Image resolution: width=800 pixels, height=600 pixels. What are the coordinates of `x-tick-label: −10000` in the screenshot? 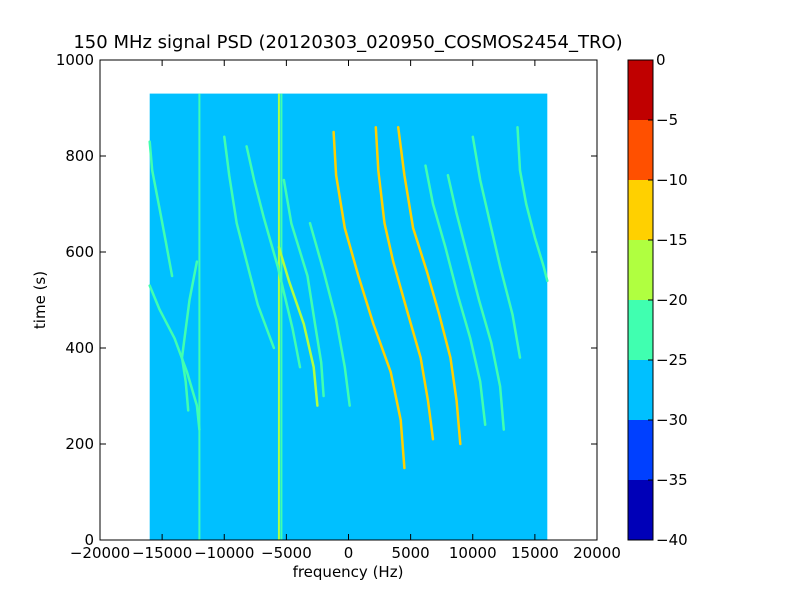 It's located at (224, 553).